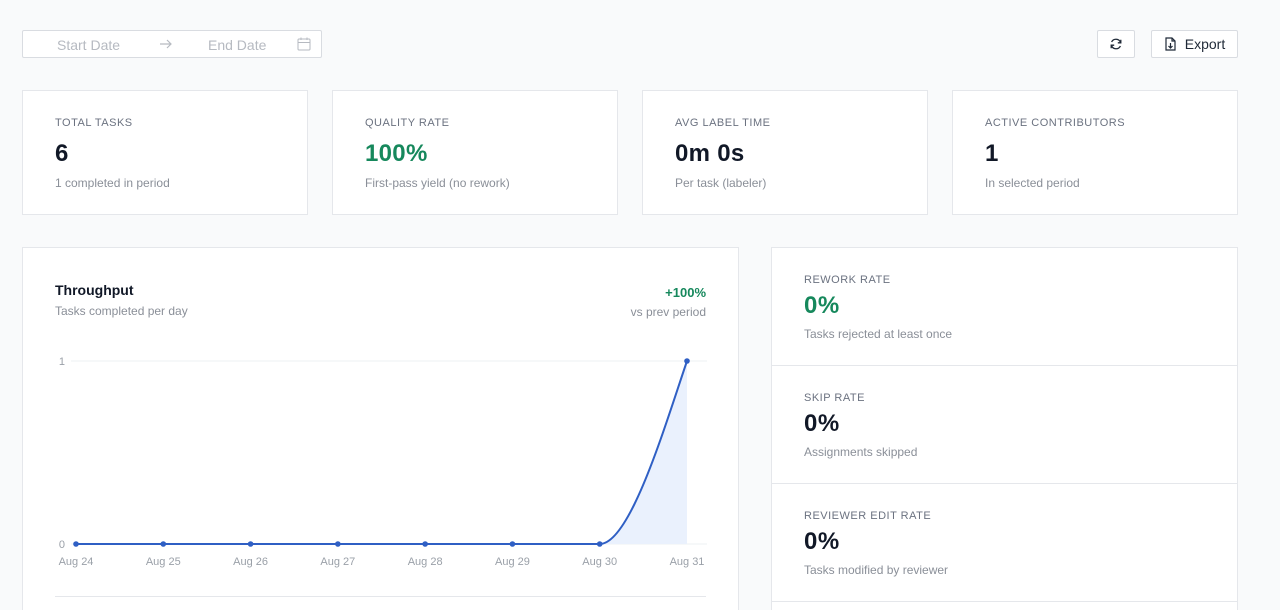  What do you see at coordinates (380, 596) in the screenshot?
I see `divider` at bounding box center [380, 596].